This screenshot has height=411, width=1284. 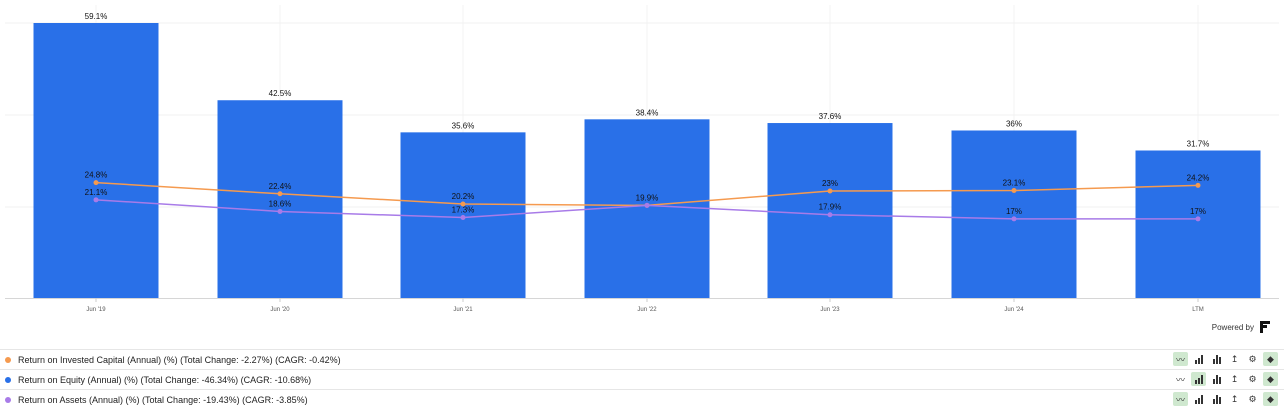 I want to click on line-data-label: 19.9%, so click(x=647, y=197).